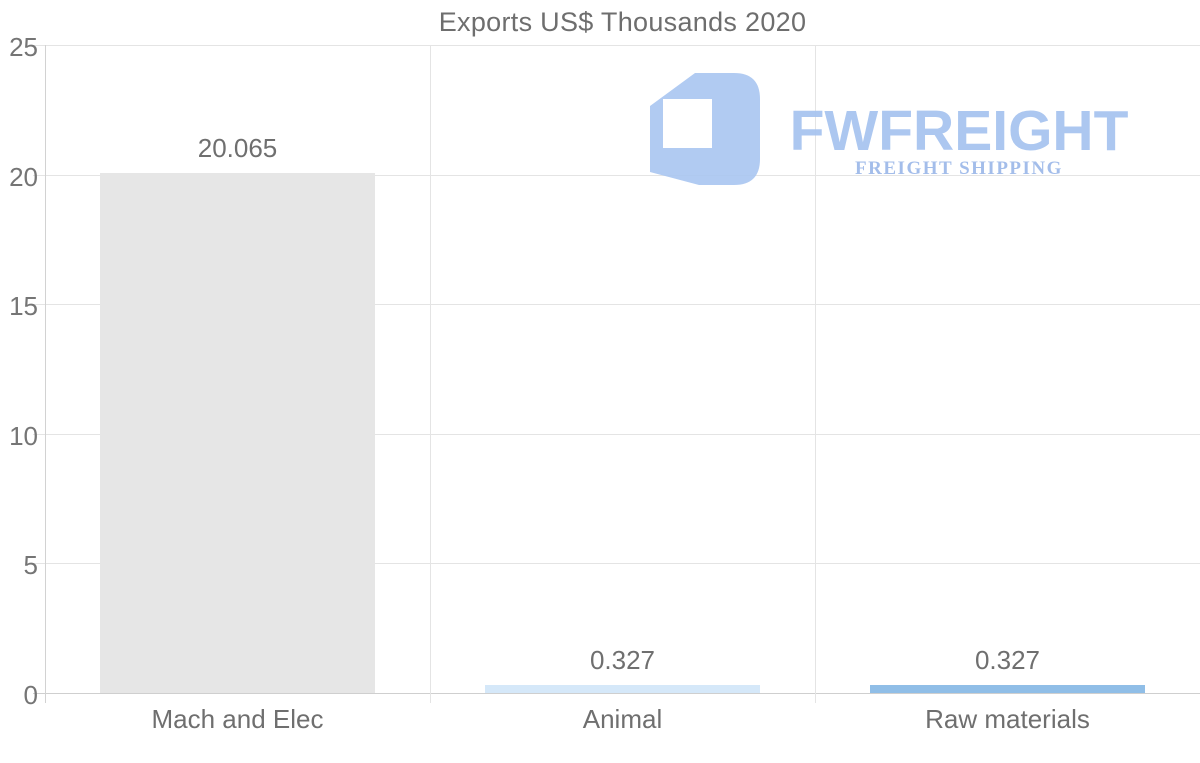 This screenshot has width=1200, height=763. Describe the element at coordinates (23, 47) in the screenshot. I see `y-tick-label-25: 25` at that location.